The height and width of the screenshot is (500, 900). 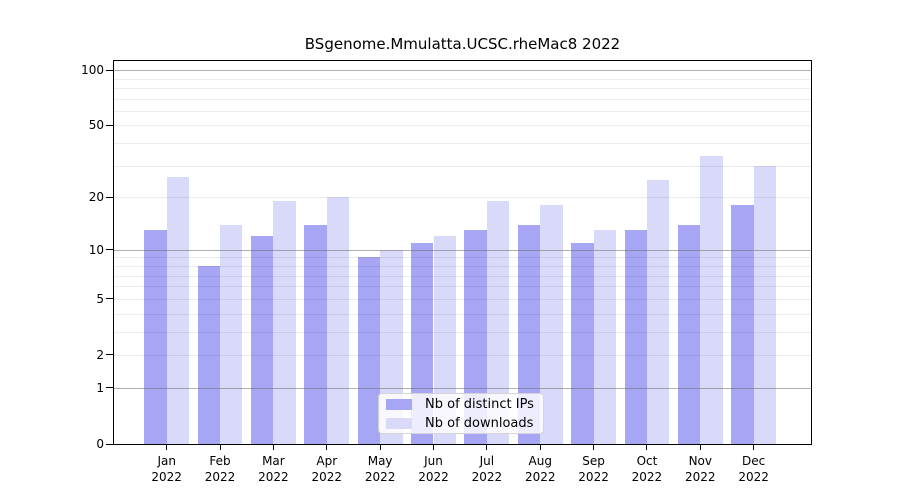 What do you see at coordinates (96, 249) in the screenshot?
I see `y-tick-label: 10` at bounding box center [96, 249].